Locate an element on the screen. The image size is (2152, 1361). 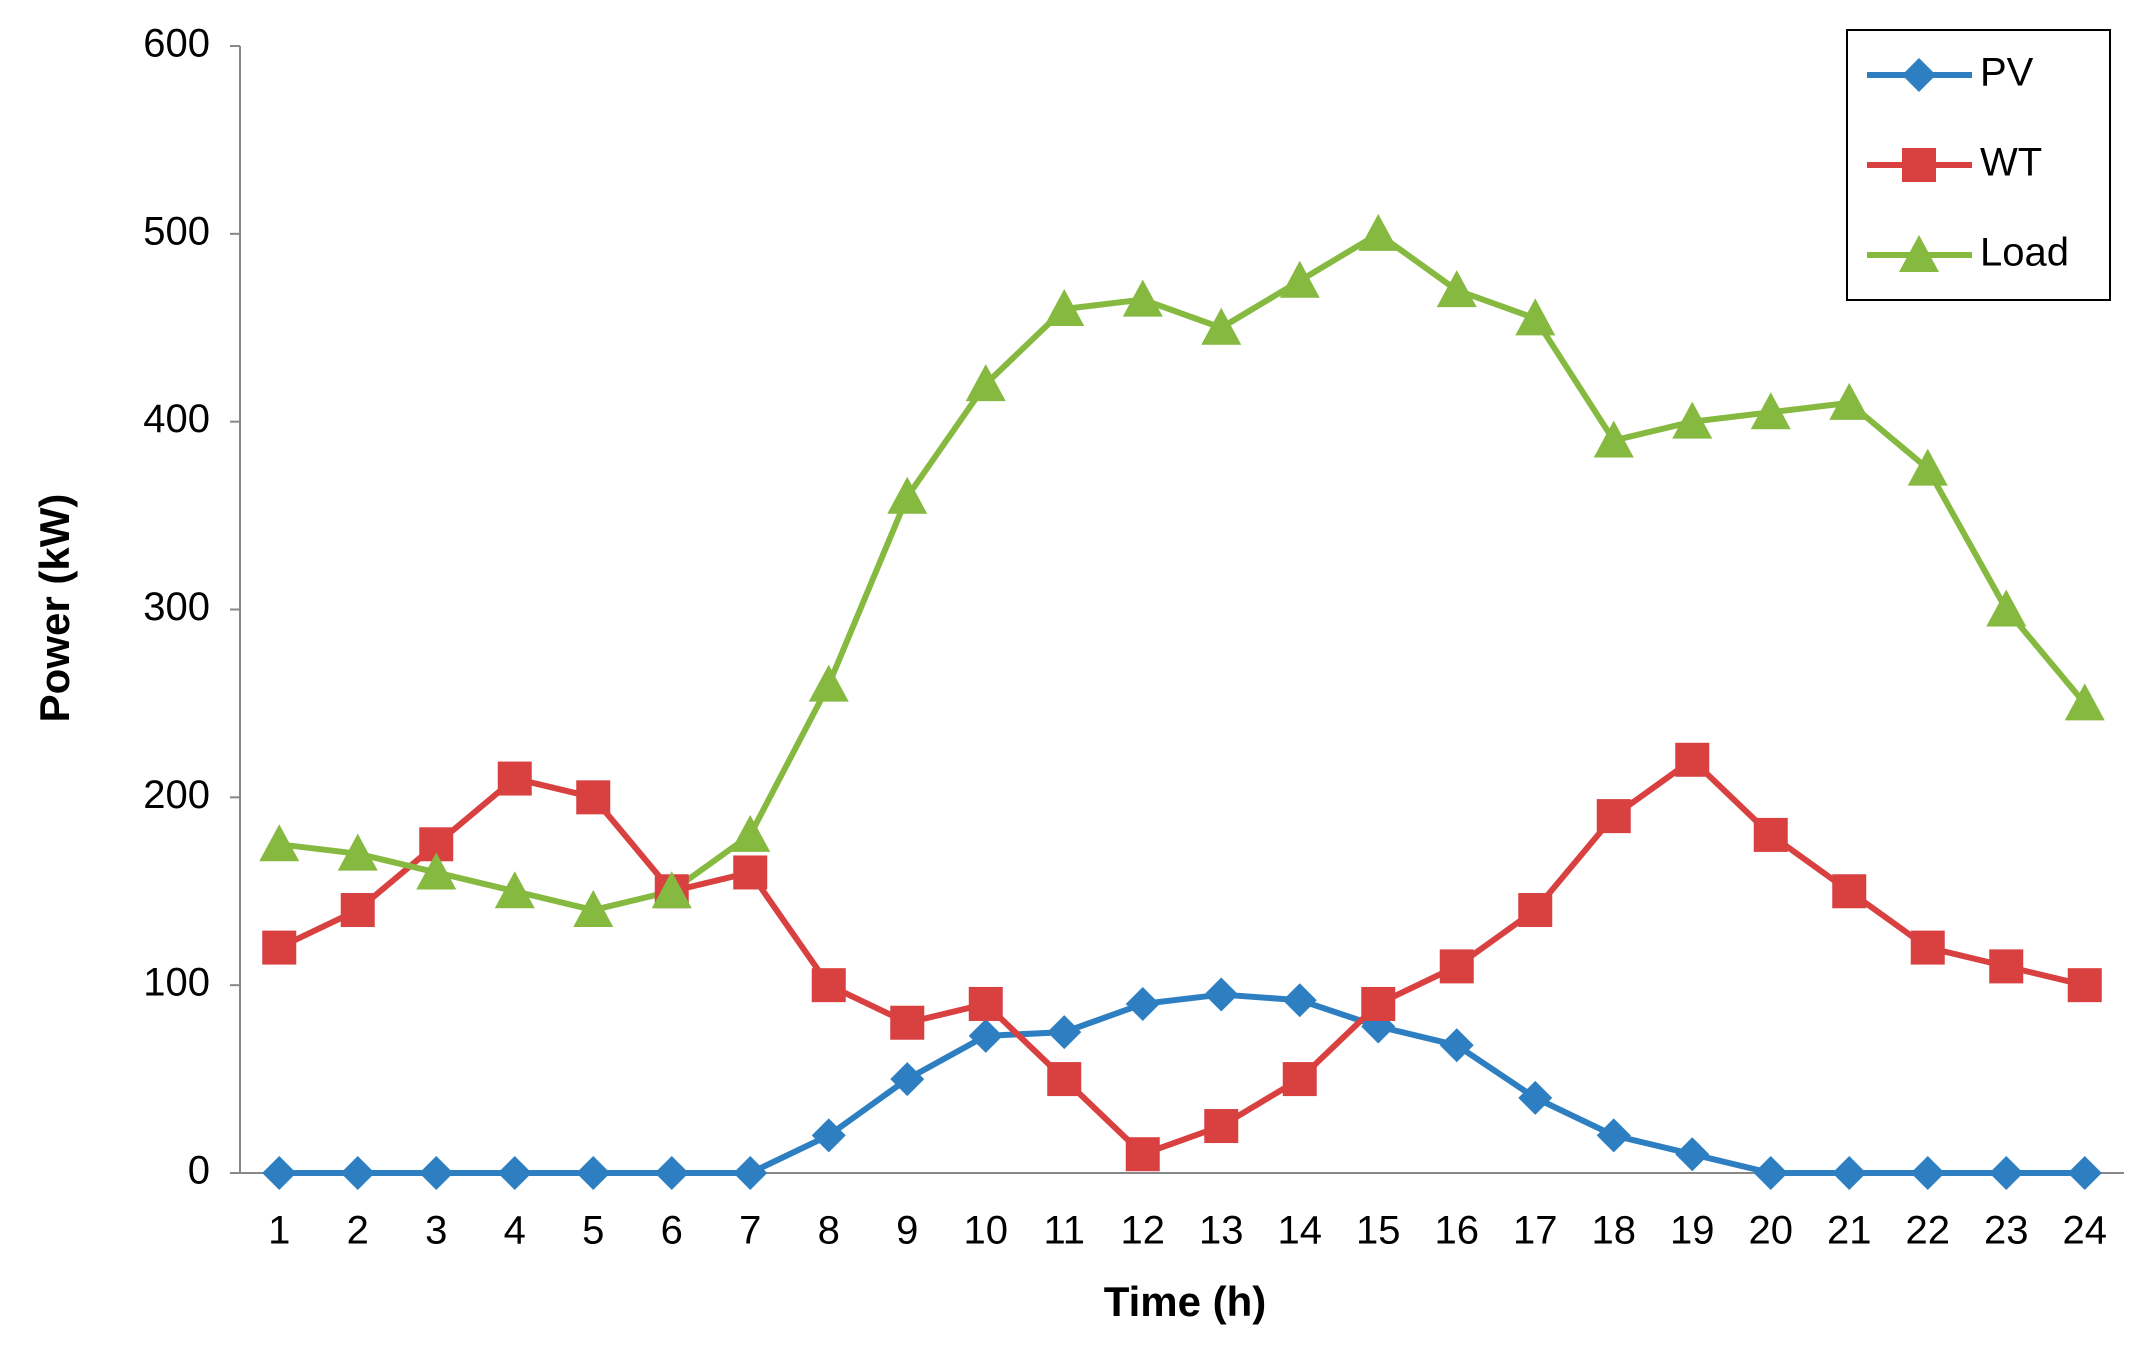
x-tick-label: 11 is located at coordinates (1064, 1231).